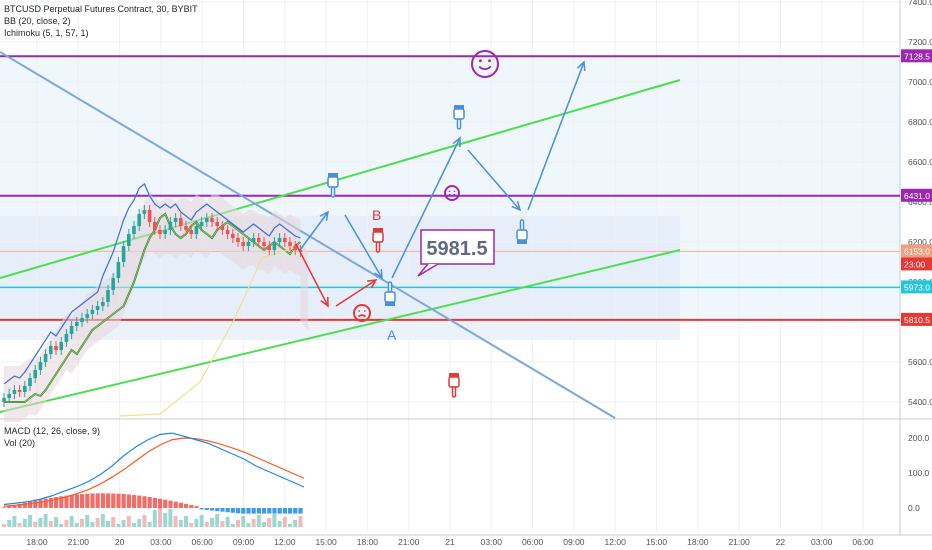 Image resolution: width=932 pixels, height=550 pixels. Describe the element at coordinates (46, 33) in the screenshot. I see `ichimoku-indicator-label: Ichimoku (5, 1, 57, 1)` at that location.